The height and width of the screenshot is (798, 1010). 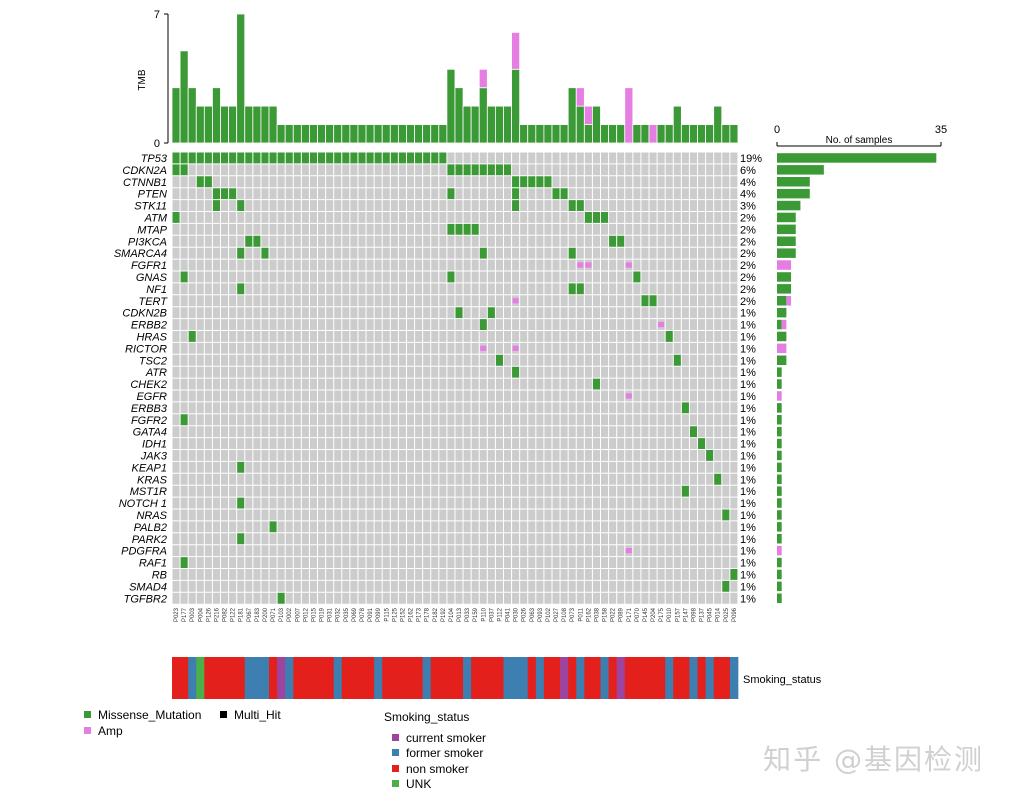 I want to click on sample-label: P110, so click(x=484, y=614).